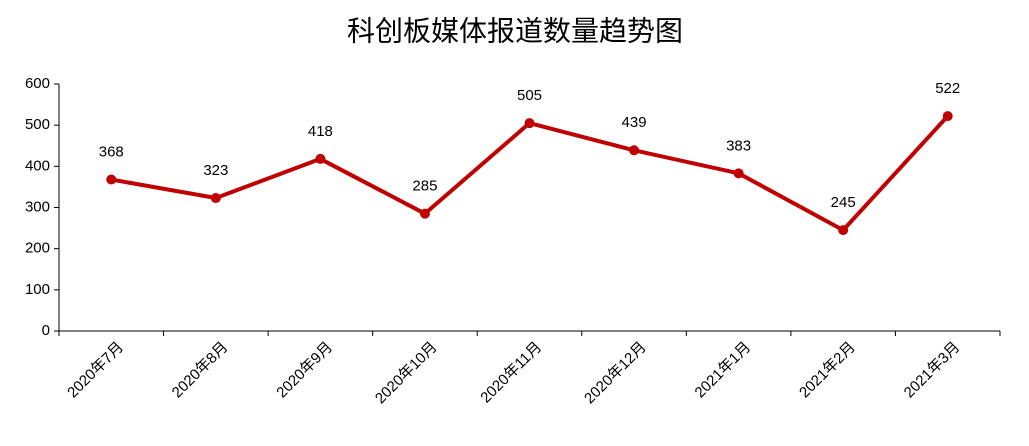 This screenshot has height=446, width=1029. Describe the element at coordinates (511, 373) in the screenshot. I see `x-tick-label: 2020年11月` at that location.